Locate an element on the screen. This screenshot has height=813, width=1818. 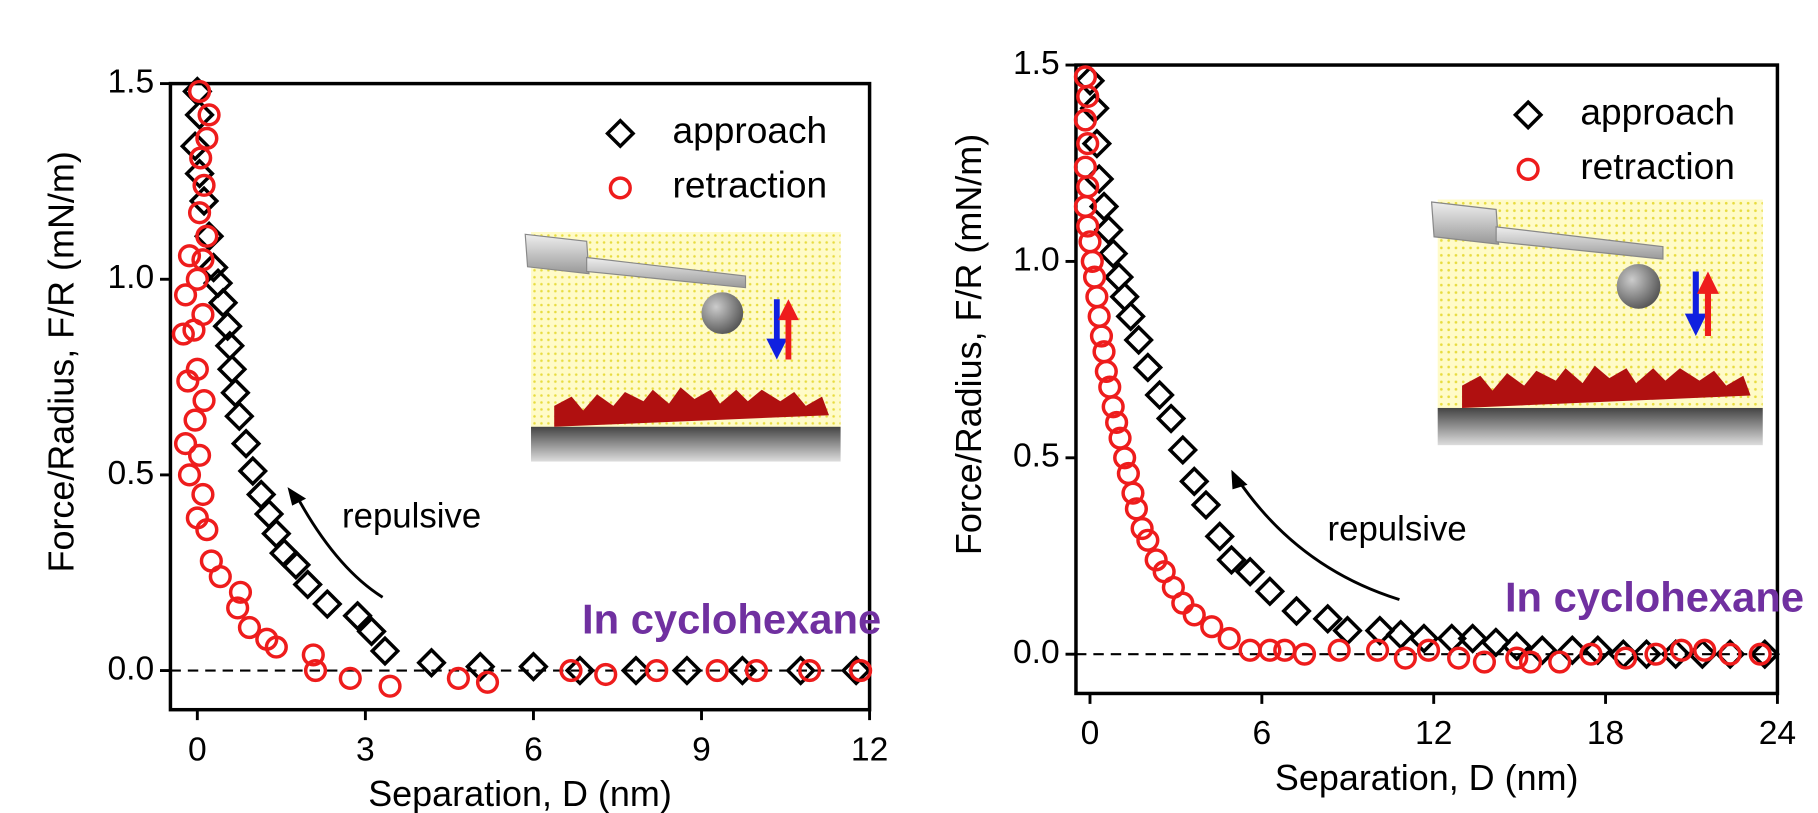
x-tick-label: 0 is located at coordinates (197, 749).